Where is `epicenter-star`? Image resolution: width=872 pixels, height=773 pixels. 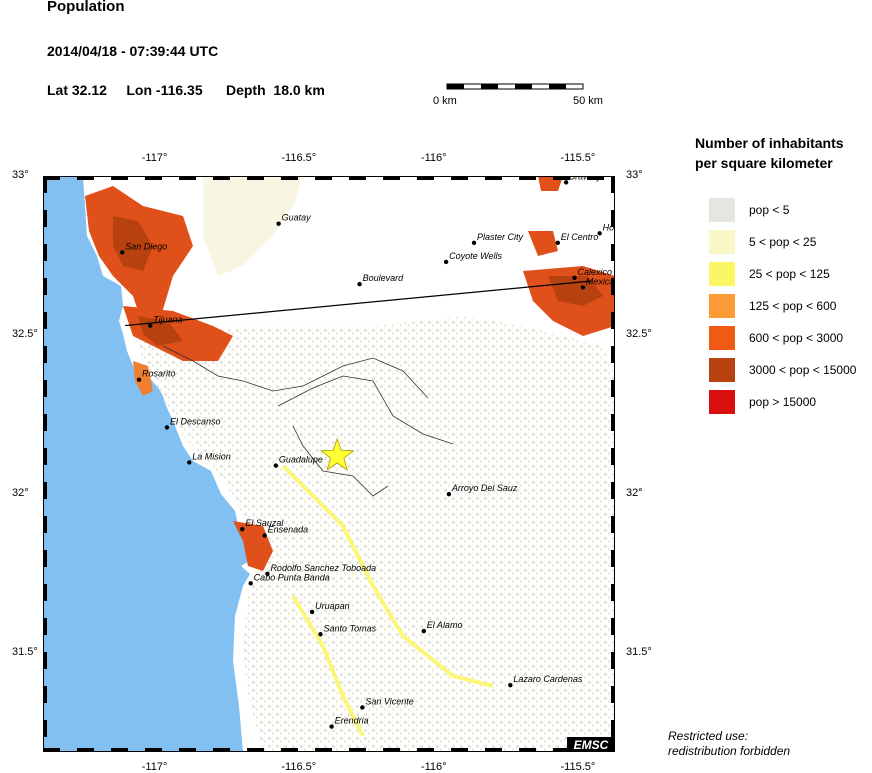 epicenter-star is located at coordinates (337, 454).